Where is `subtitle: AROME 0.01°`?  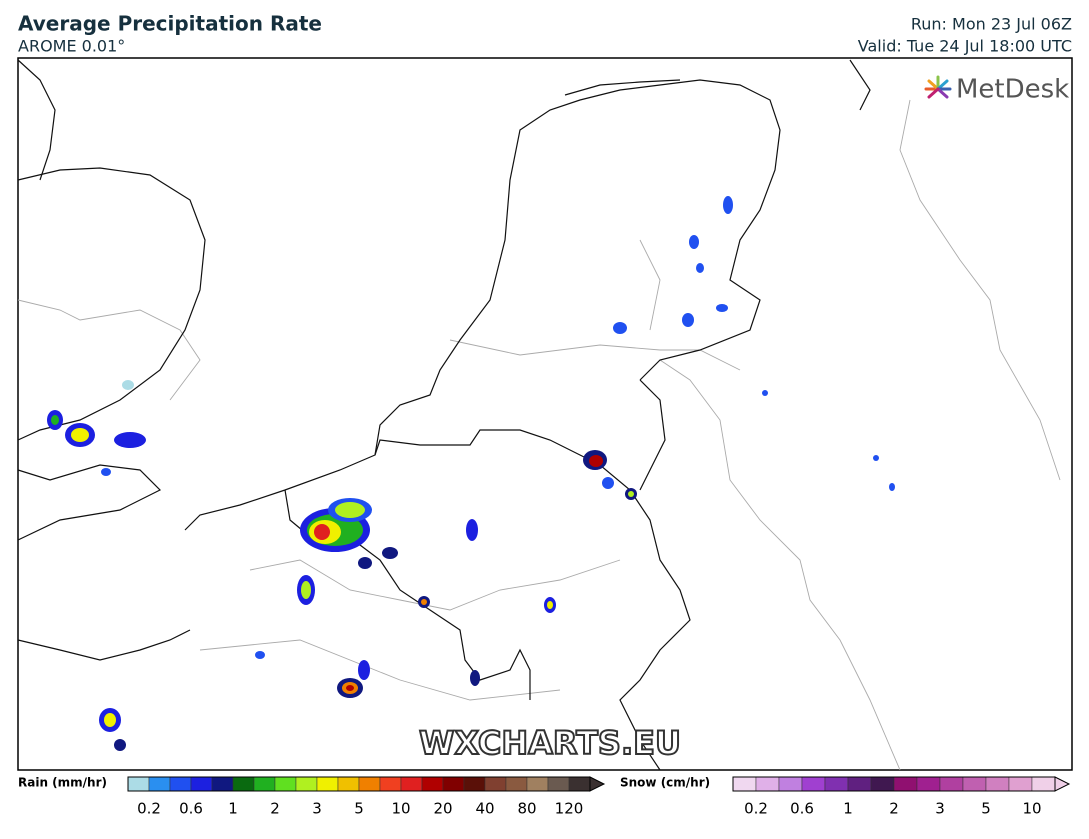 subtitle: AROME 0.01° is located at coordinates (71, 46).